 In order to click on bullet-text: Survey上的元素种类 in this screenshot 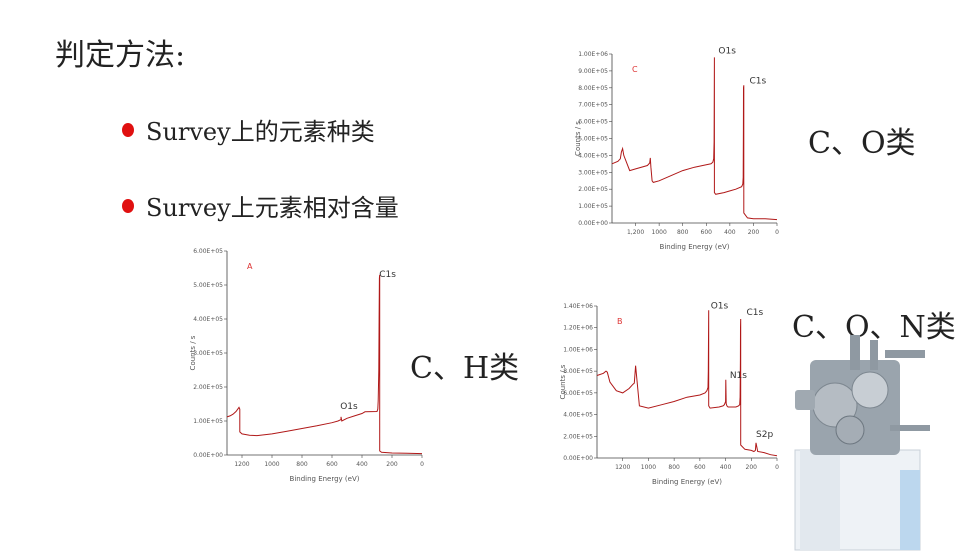, I will do `click(260, 132)`.